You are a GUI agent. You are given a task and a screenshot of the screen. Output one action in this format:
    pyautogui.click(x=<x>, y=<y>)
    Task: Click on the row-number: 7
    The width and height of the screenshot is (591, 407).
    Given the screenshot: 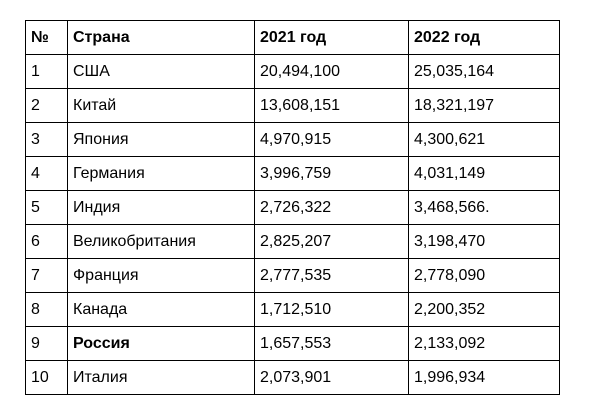 What is the action you would take?
    pyautogui.click(x=46, y=275)
    